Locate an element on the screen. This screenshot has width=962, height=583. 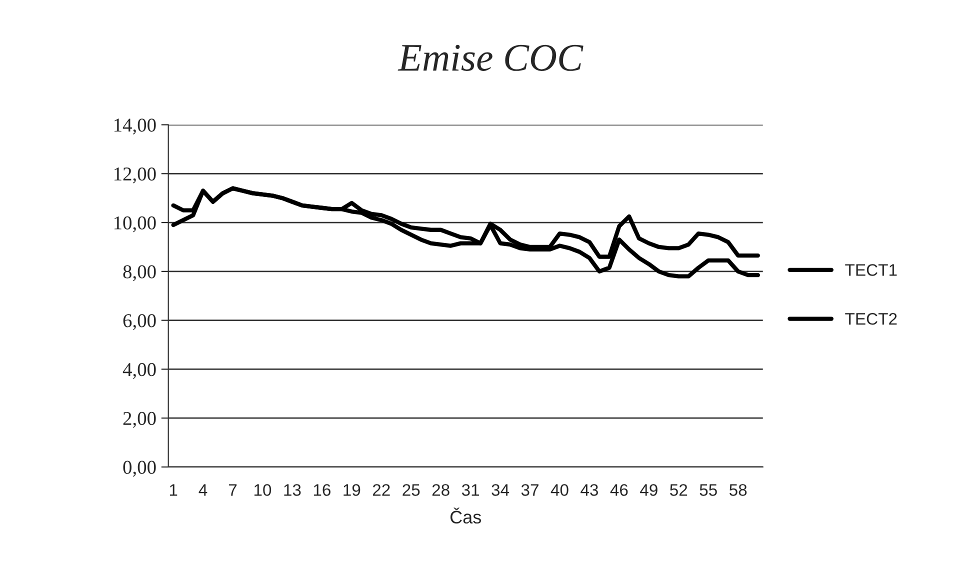
x-tick-label: 46 is located at coordinates (619, 490).